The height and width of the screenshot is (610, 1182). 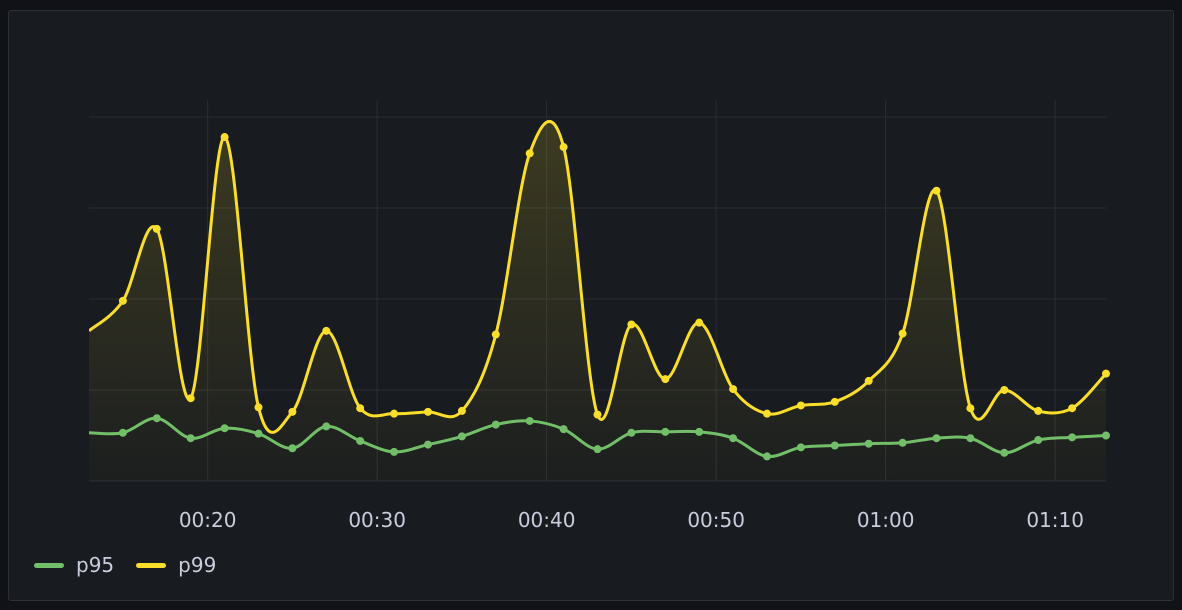 What do you see at coordinates (95, 565) in the screenshot?
I see `legend-label-p95: p95` at bounding box center [95, 565].